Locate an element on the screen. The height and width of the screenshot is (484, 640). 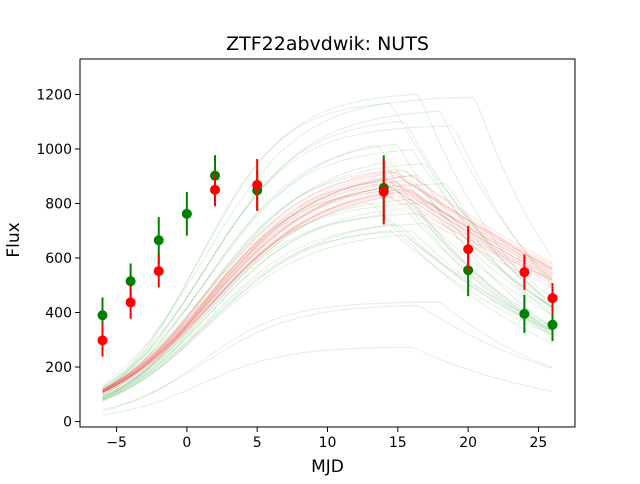
y-tick-label: 600 is located at coordinates (58, 259).